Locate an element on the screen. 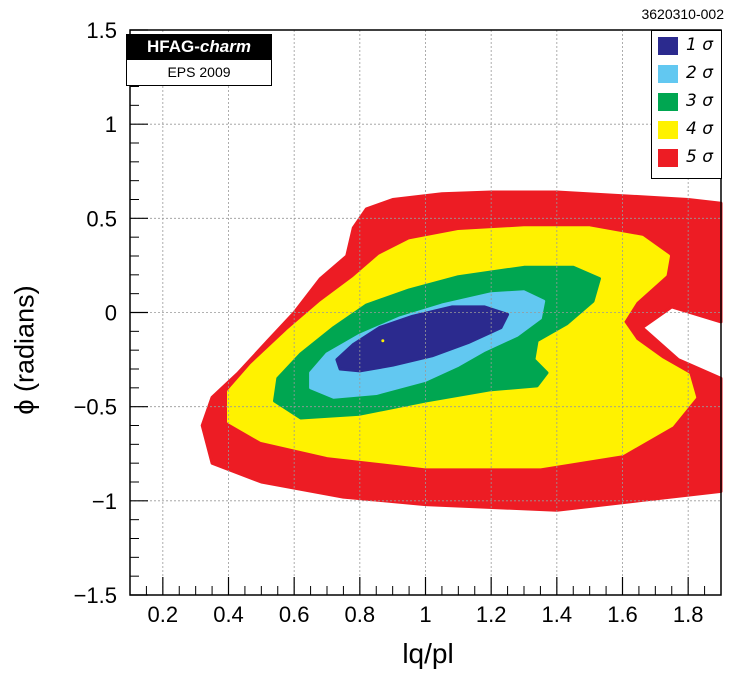  y-tick-label: −1 is located at coordinates (104, 501).